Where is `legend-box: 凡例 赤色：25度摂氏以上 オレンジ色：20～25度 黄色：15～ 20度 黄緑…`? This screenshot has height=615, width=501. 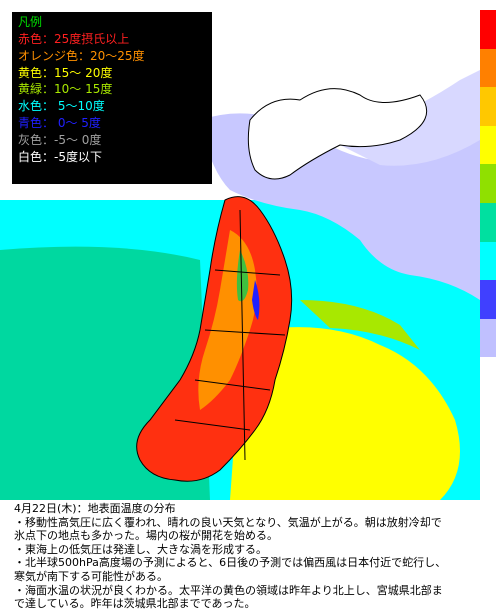 legend-box: 凡例 赤色：25度摂氏以上 オレンジ色：20～25度 黄色：15～ 20度 黄緑… is located at coordinates (112, 98).